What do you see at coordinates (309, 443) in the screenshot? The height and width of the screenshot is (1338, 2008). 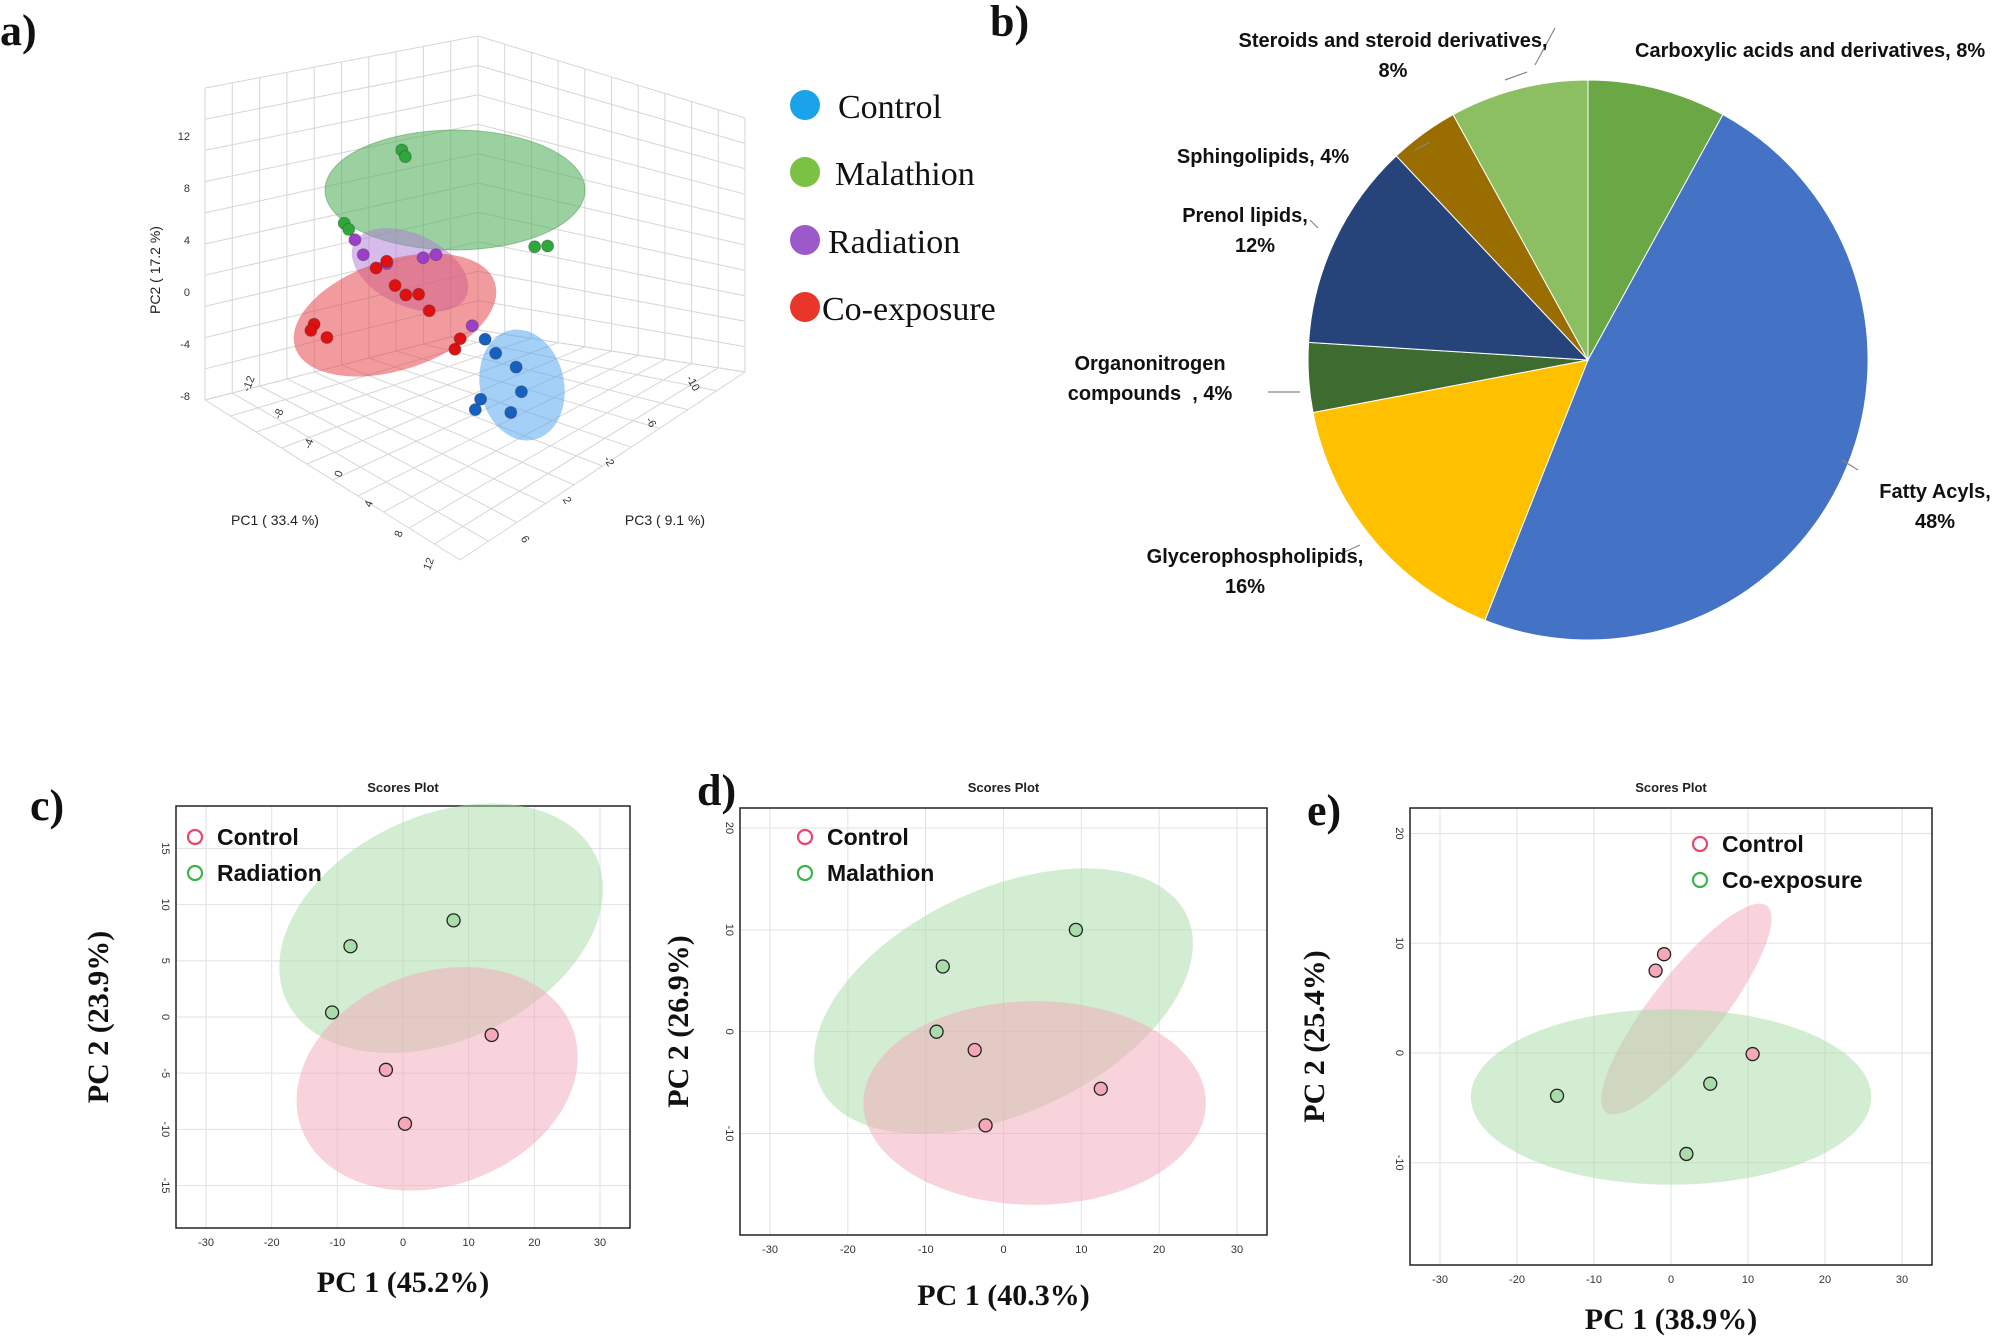 I see `pca3d-pc1-tick: -4` at bounding box center [309, 443].